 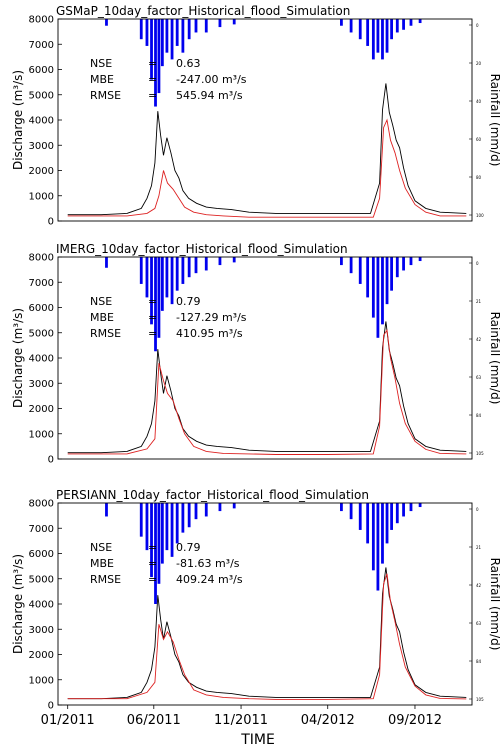 What do you see at coordinates (41, 333) in the screenshot?
I see `y-tick-label: 5000` at bounding box center [41, 333].